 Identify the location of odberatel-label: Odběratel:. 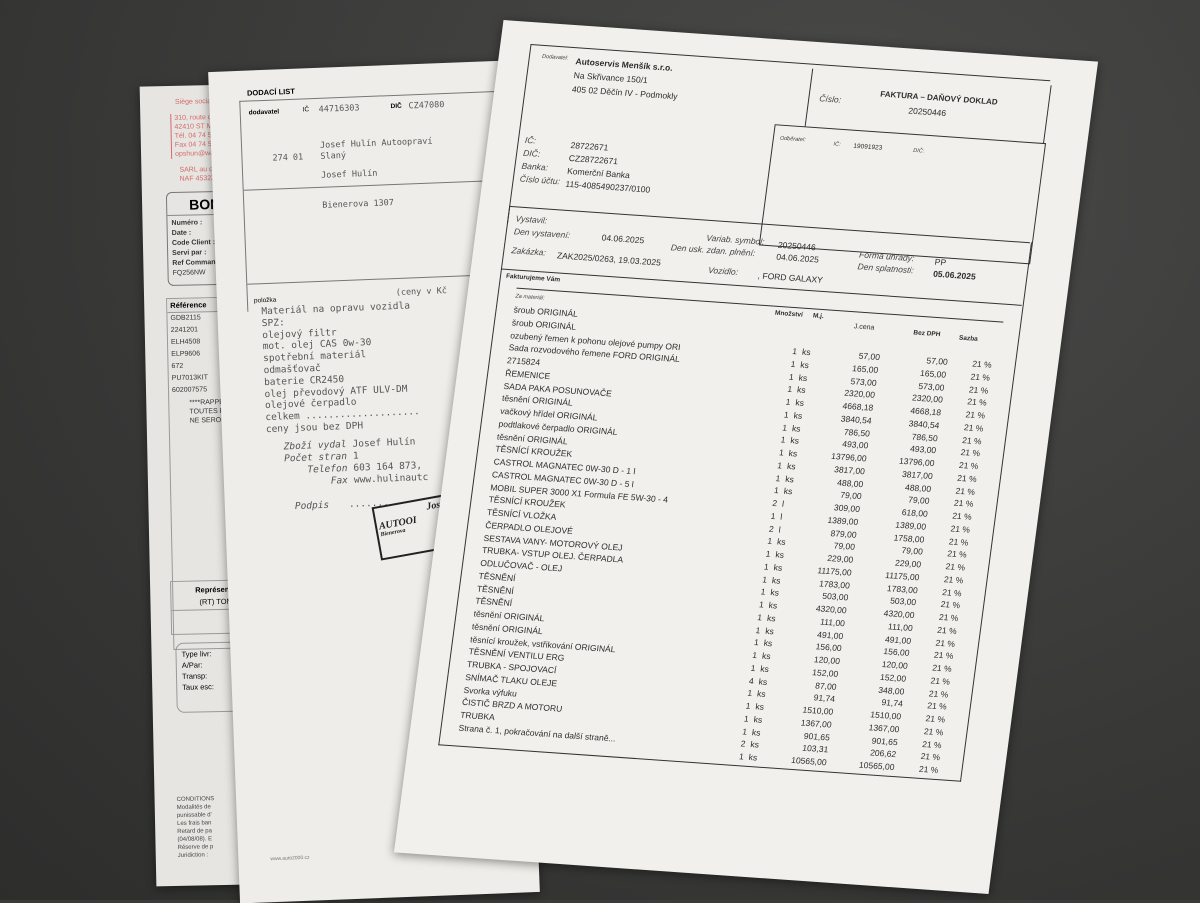
(792, 139).